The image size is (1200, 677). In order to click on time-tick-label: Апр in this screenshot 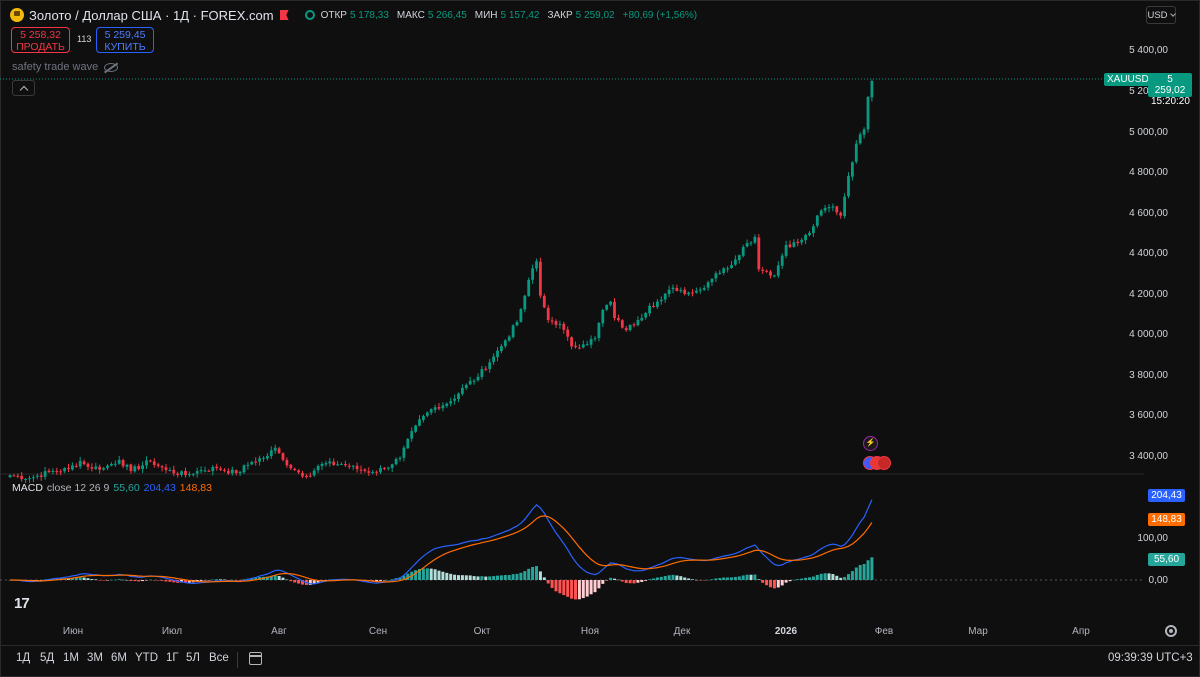, I will do `click(1081, 631)`.